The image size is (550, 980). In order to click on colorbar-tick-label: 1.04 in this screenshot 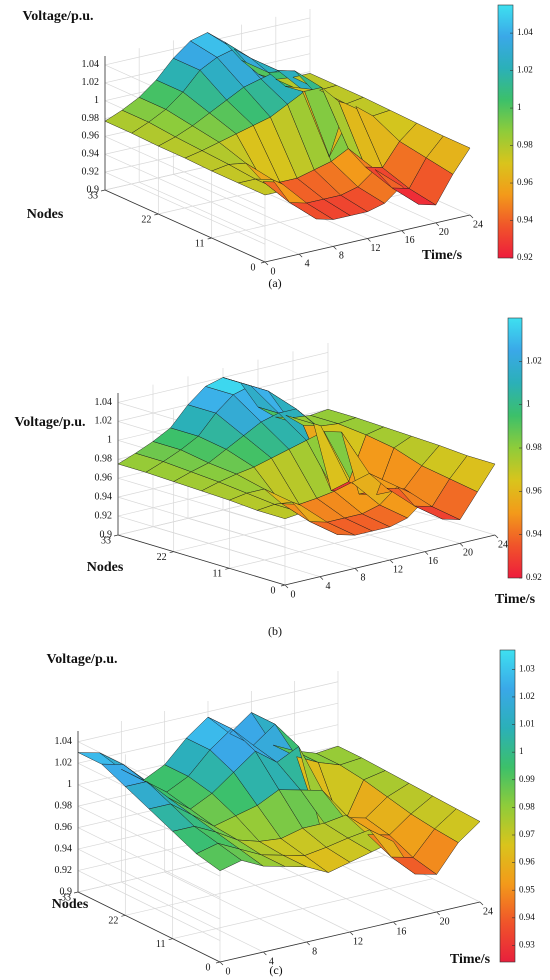, I will do `click(525, 32)`.